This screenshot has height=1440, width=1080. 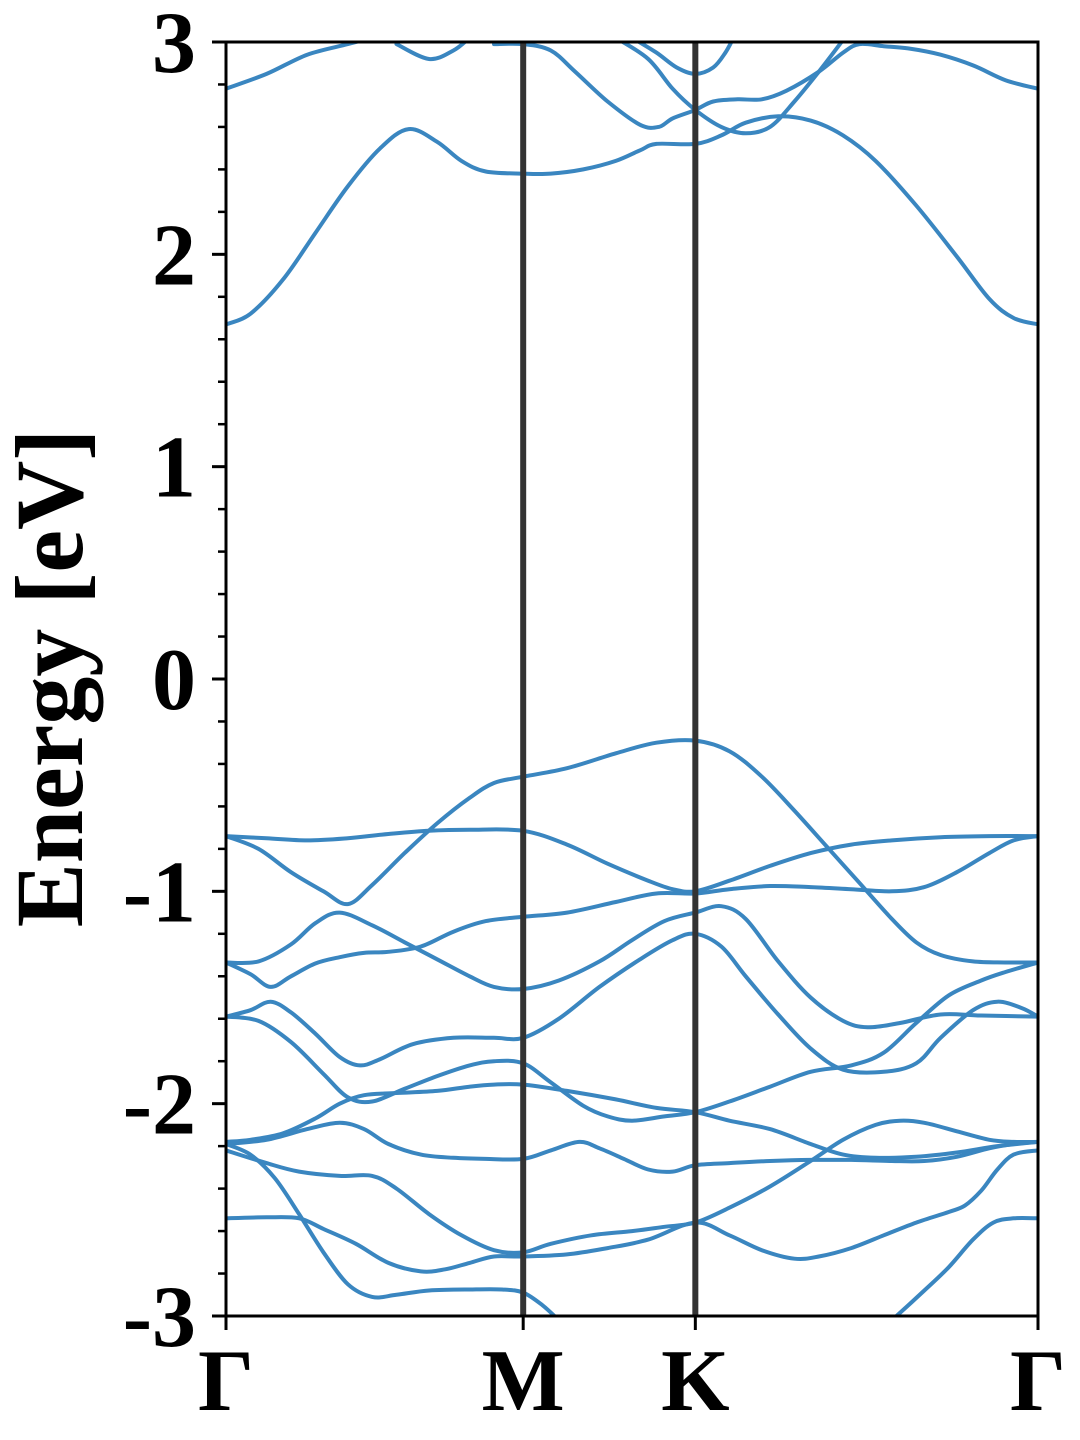 What do you see at coordinates (523, 1381) in the screenshot?
I see `x-tick-label-2: M` at bounding box center [523, 1381].